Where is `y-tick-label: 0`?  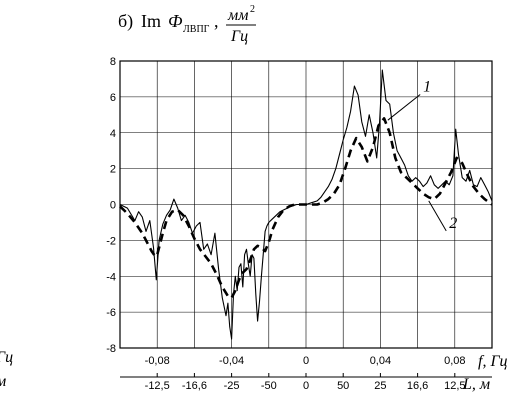
y-tick-label: 0 is located at coordinates (113, 206).